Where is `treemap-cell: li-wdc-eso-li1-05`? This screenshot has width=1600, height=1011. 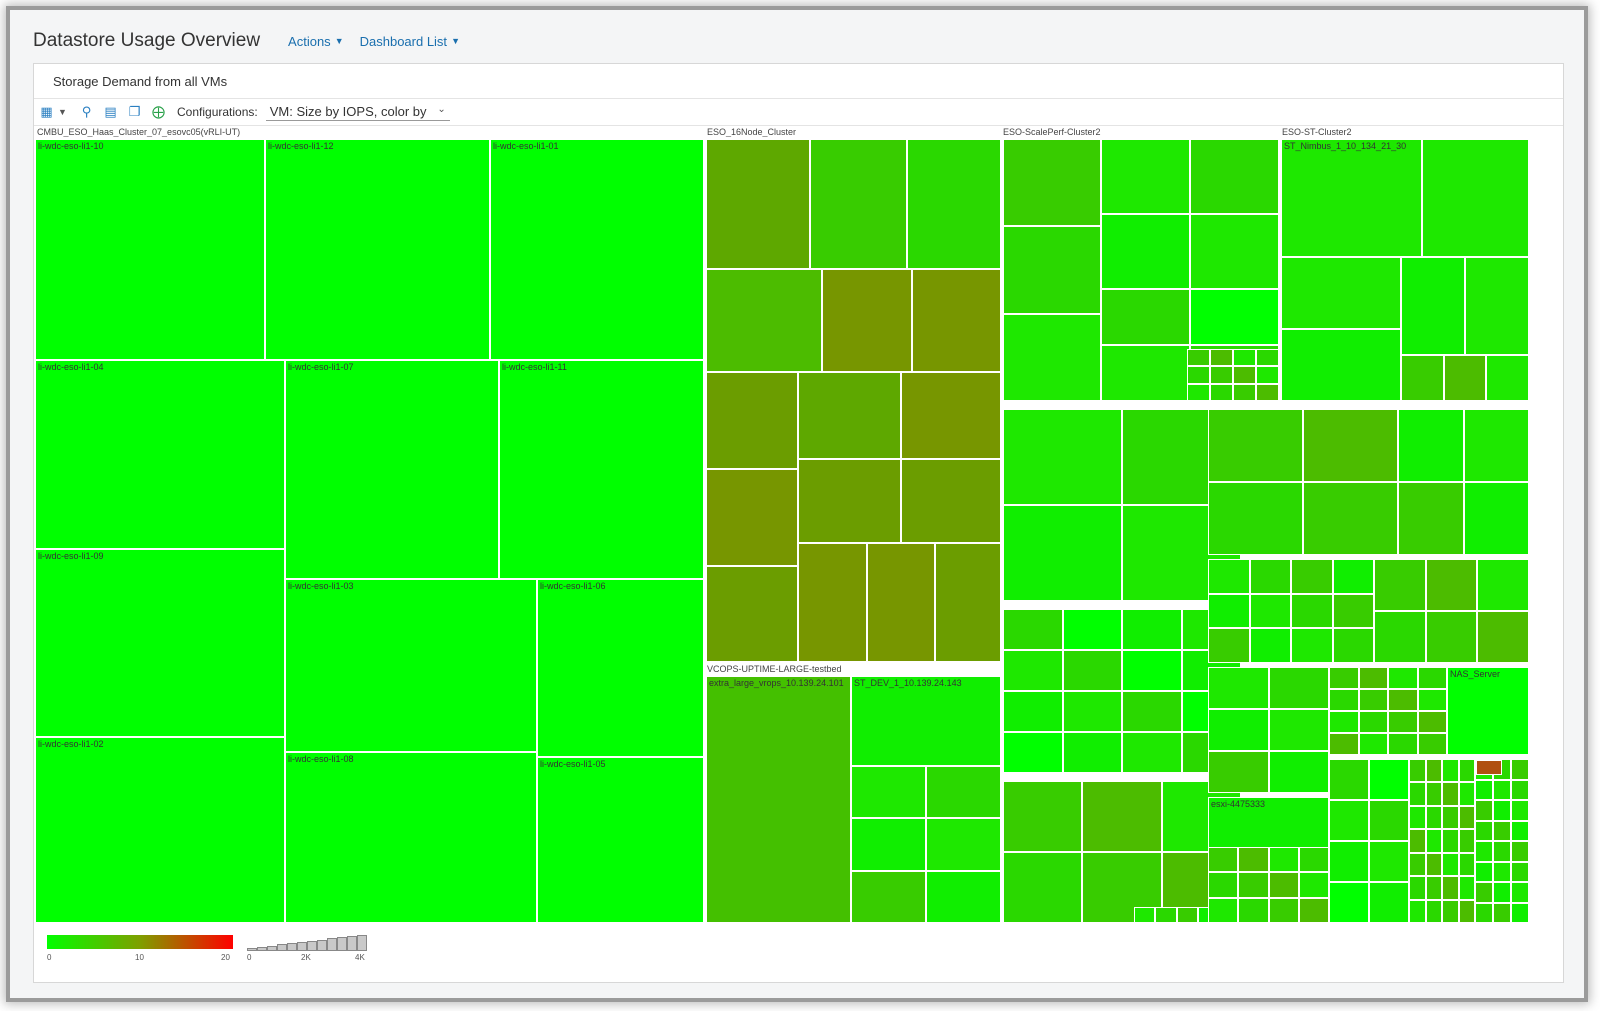 treemap-cell: li-wdc-eso-li1-05 is located at coordinates (620, 840).